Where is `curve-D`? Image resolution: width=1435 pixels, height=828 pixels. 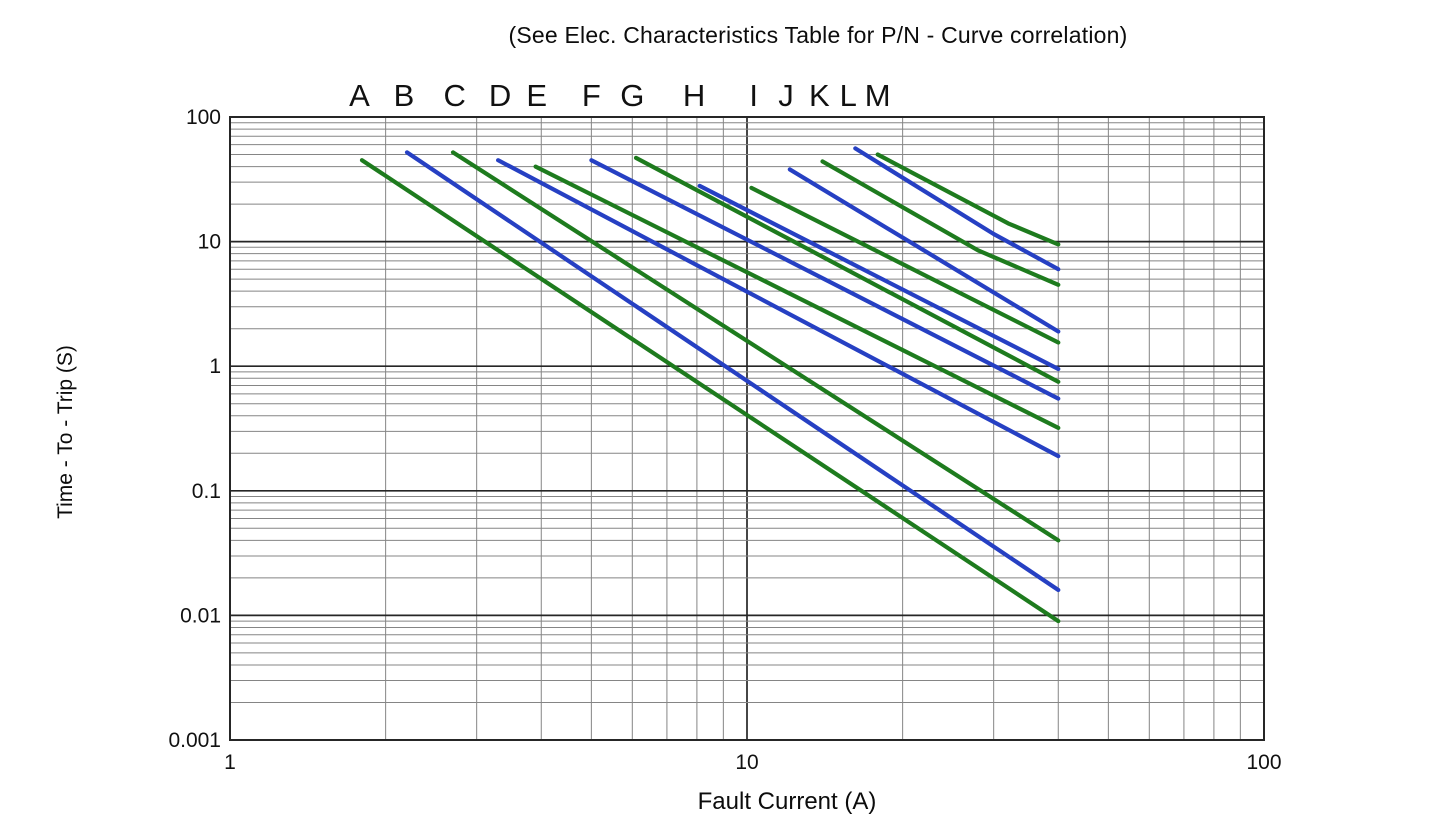
curve-D is located at coordinates (778, 308).